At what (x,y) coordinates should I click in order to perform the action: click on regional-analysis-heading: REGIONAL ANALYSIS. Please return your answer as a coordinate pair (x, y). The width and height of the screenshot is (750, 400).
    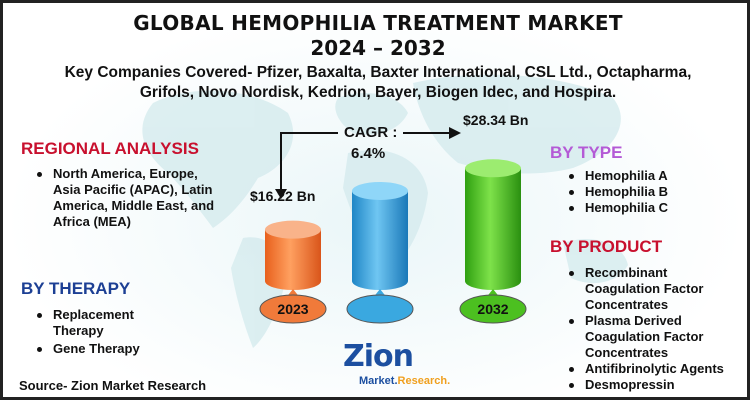
    Looking at the image, I should click on (110, 148).